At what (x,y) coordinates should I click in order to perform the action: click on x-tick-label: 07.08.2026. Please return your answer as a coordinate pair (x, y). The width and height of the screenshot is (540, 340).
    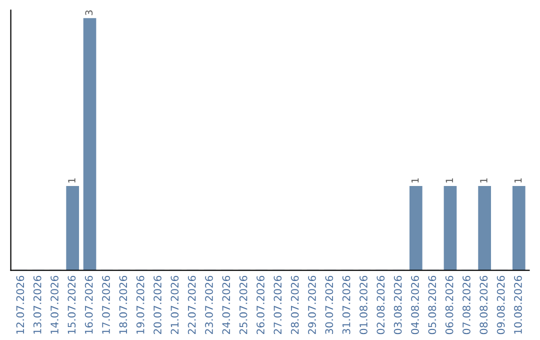
    Looking at the image, I should click on (466, 305).